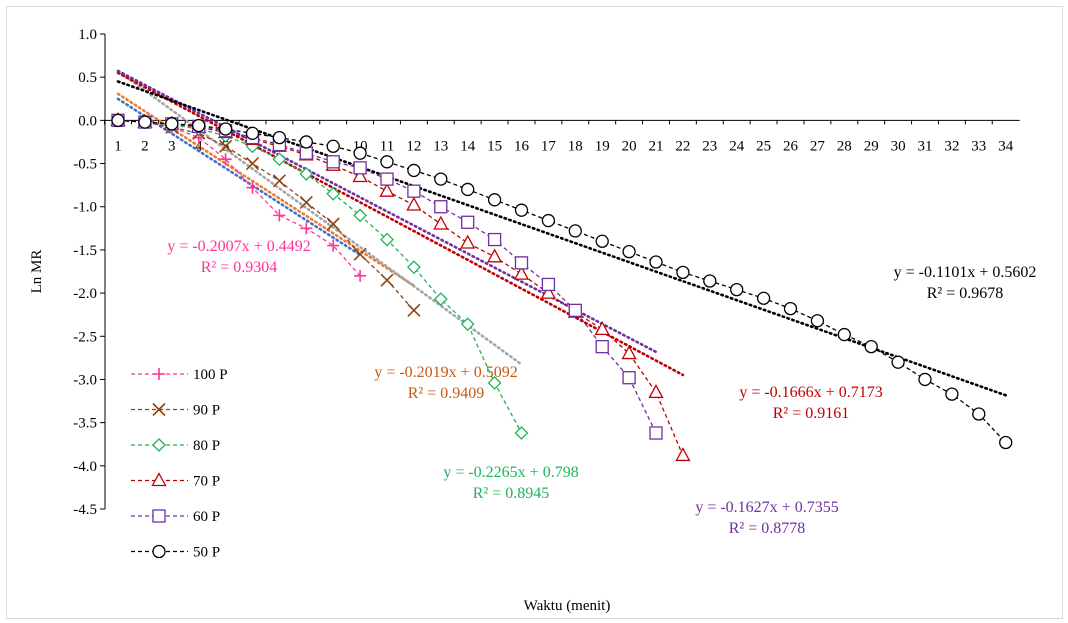 Image resolution: width=1068 pixels, height=623 pixels. Describe the element at coordinates (87, 78) in the screenshot. I see `y-tick-label: 0.5` at that location.